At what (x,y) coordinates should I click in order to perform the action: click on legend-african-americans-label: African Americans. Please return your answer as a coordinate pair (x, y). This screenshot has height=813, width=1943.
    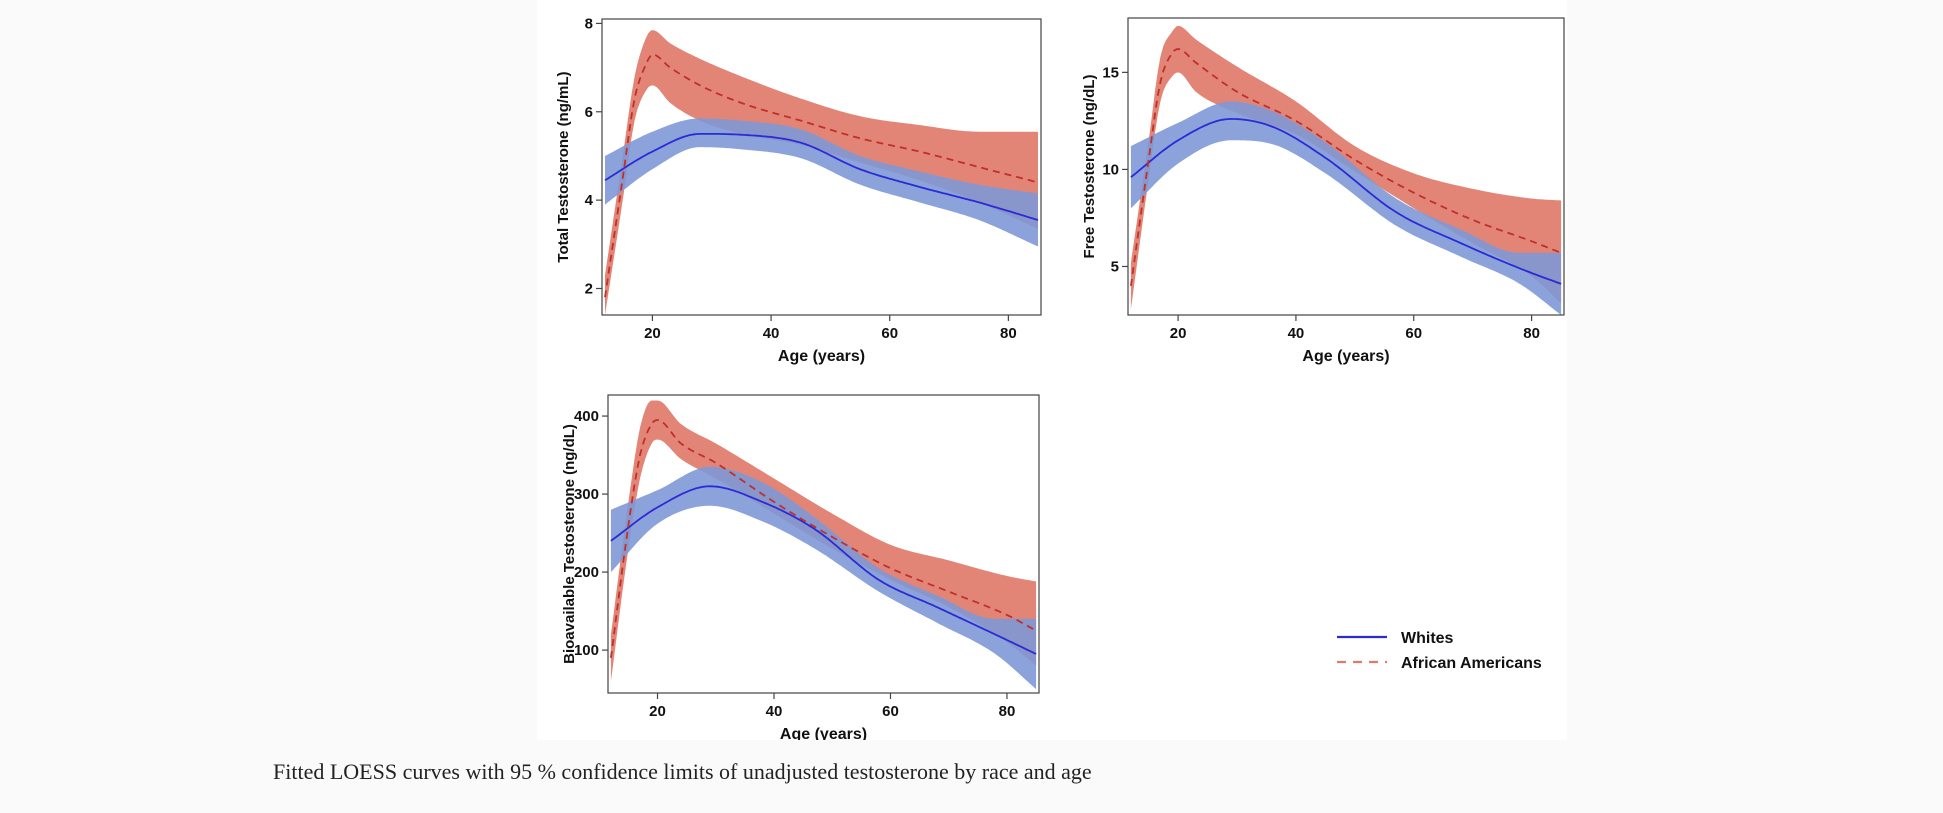
    Looking at the image, I should click on (1471, 663).